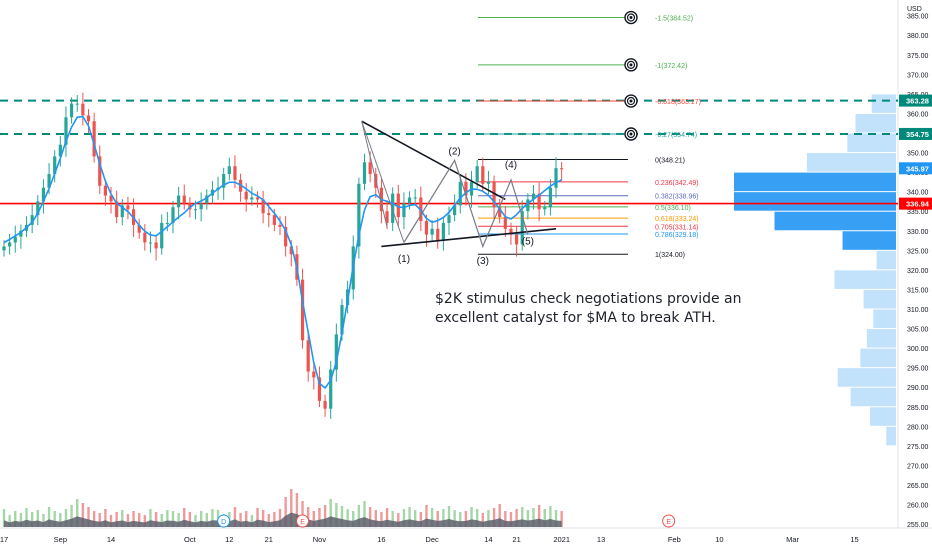 The width and height of the screenshot is (932, 555). What do you see at coordinates (918, 369) in the screenshot?
I see `y-tick-label: 295.00` at bounding box center [918, 369].